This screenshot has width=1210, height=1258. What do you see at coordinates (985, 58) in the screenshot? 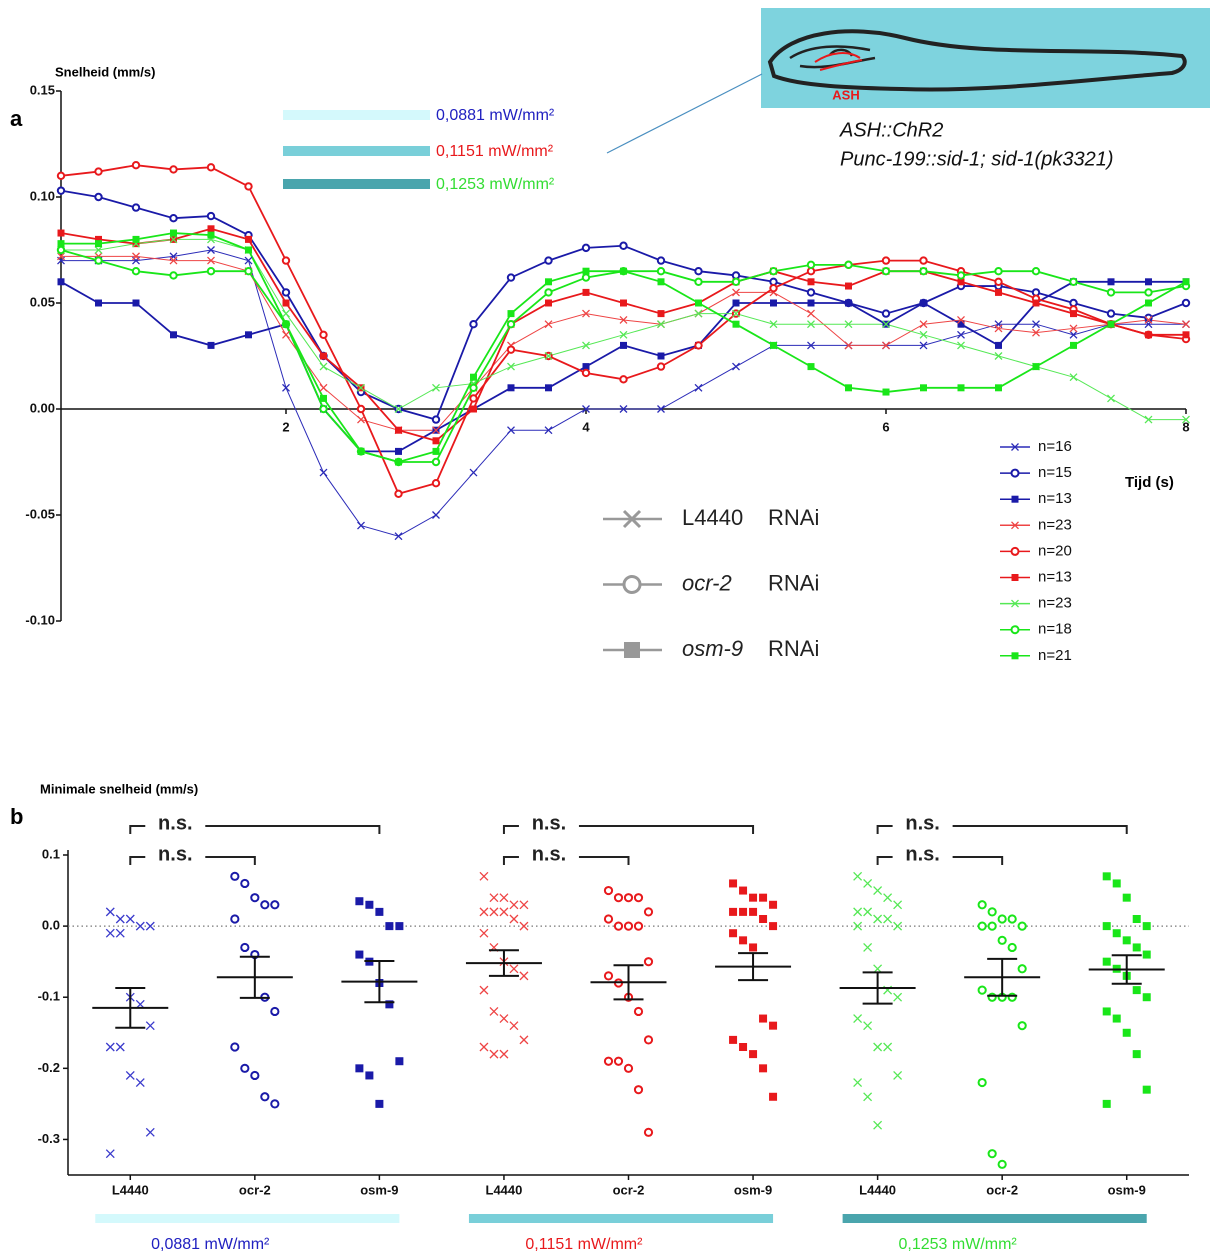
I see `inset-background` at bounding box center [985, 58].